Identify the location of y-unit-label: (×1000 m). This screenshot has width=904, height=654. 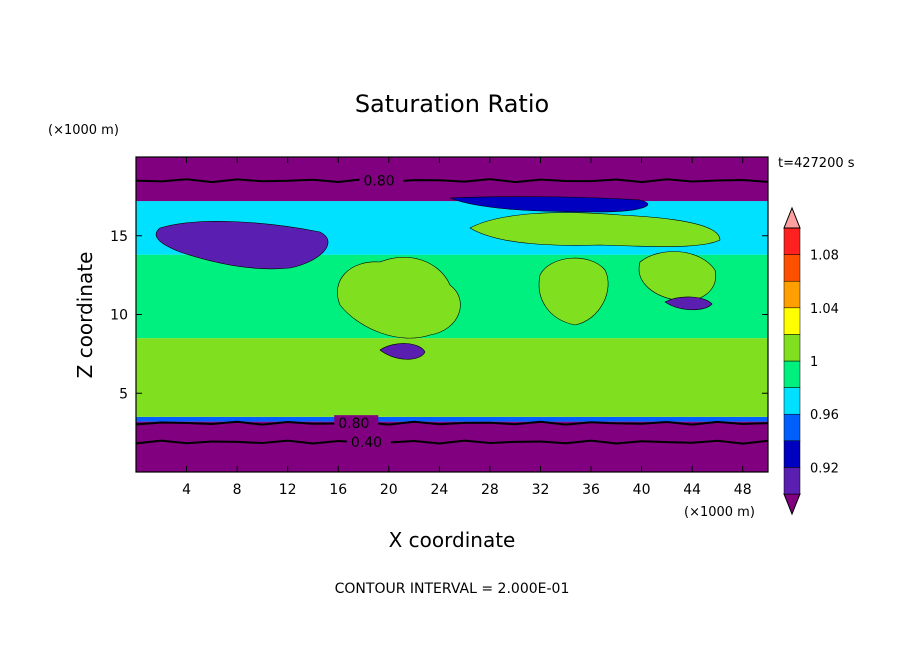
(83, 130).